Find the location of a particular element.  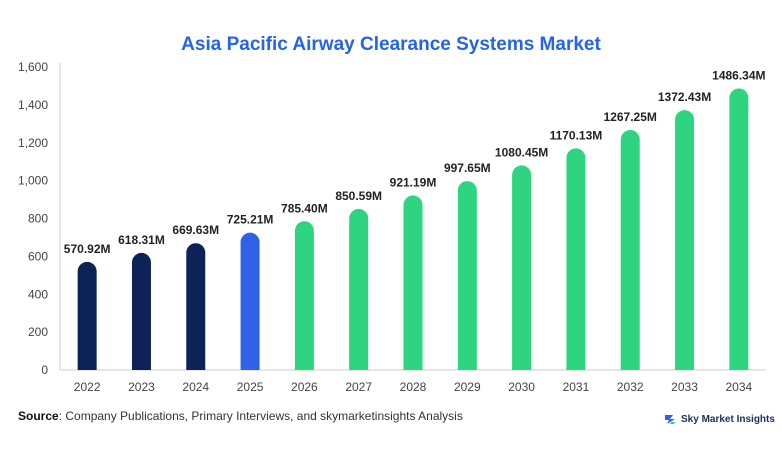

x-tick-label: 2032 is located at coordinates (630, 387).